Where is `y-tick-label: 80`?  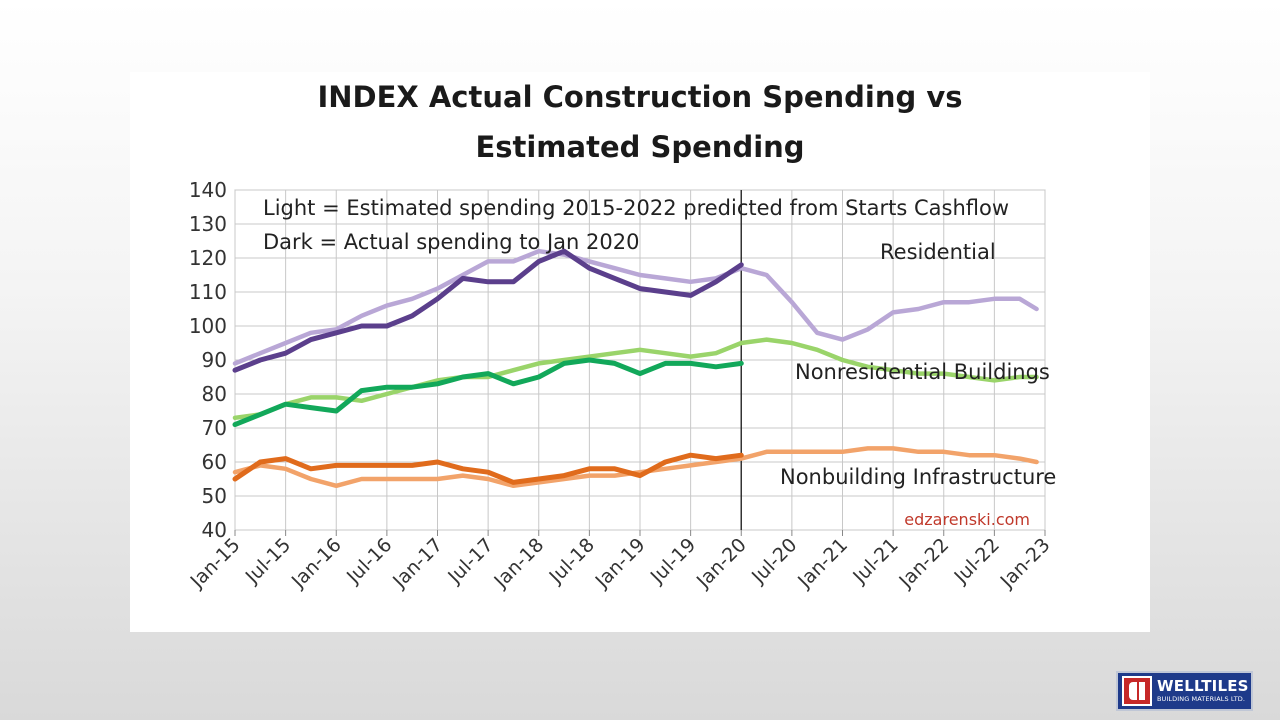
y-tick-label: 80 is located at coordinates (214, 394).